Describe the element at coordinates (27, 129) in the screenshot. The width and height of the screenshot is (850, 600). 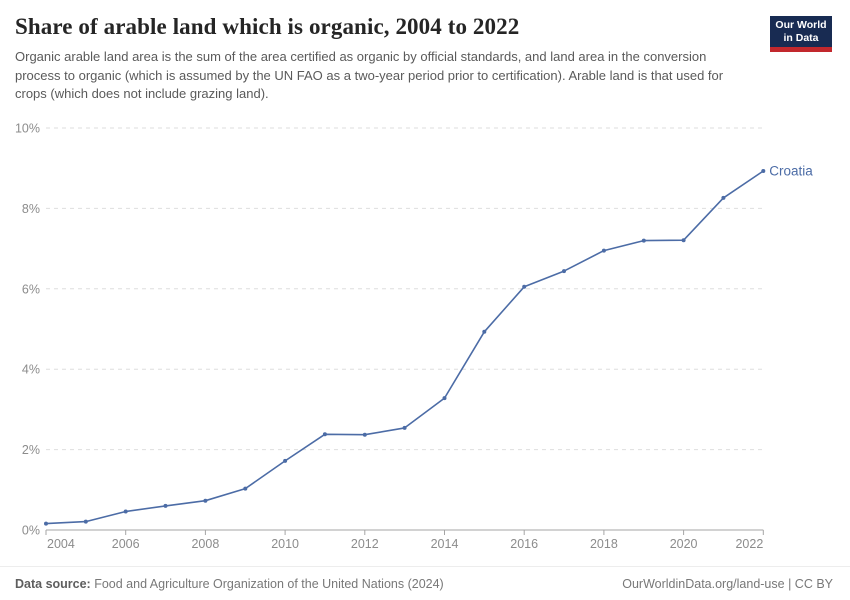
I see `y-axis-label: 10%` at that location.